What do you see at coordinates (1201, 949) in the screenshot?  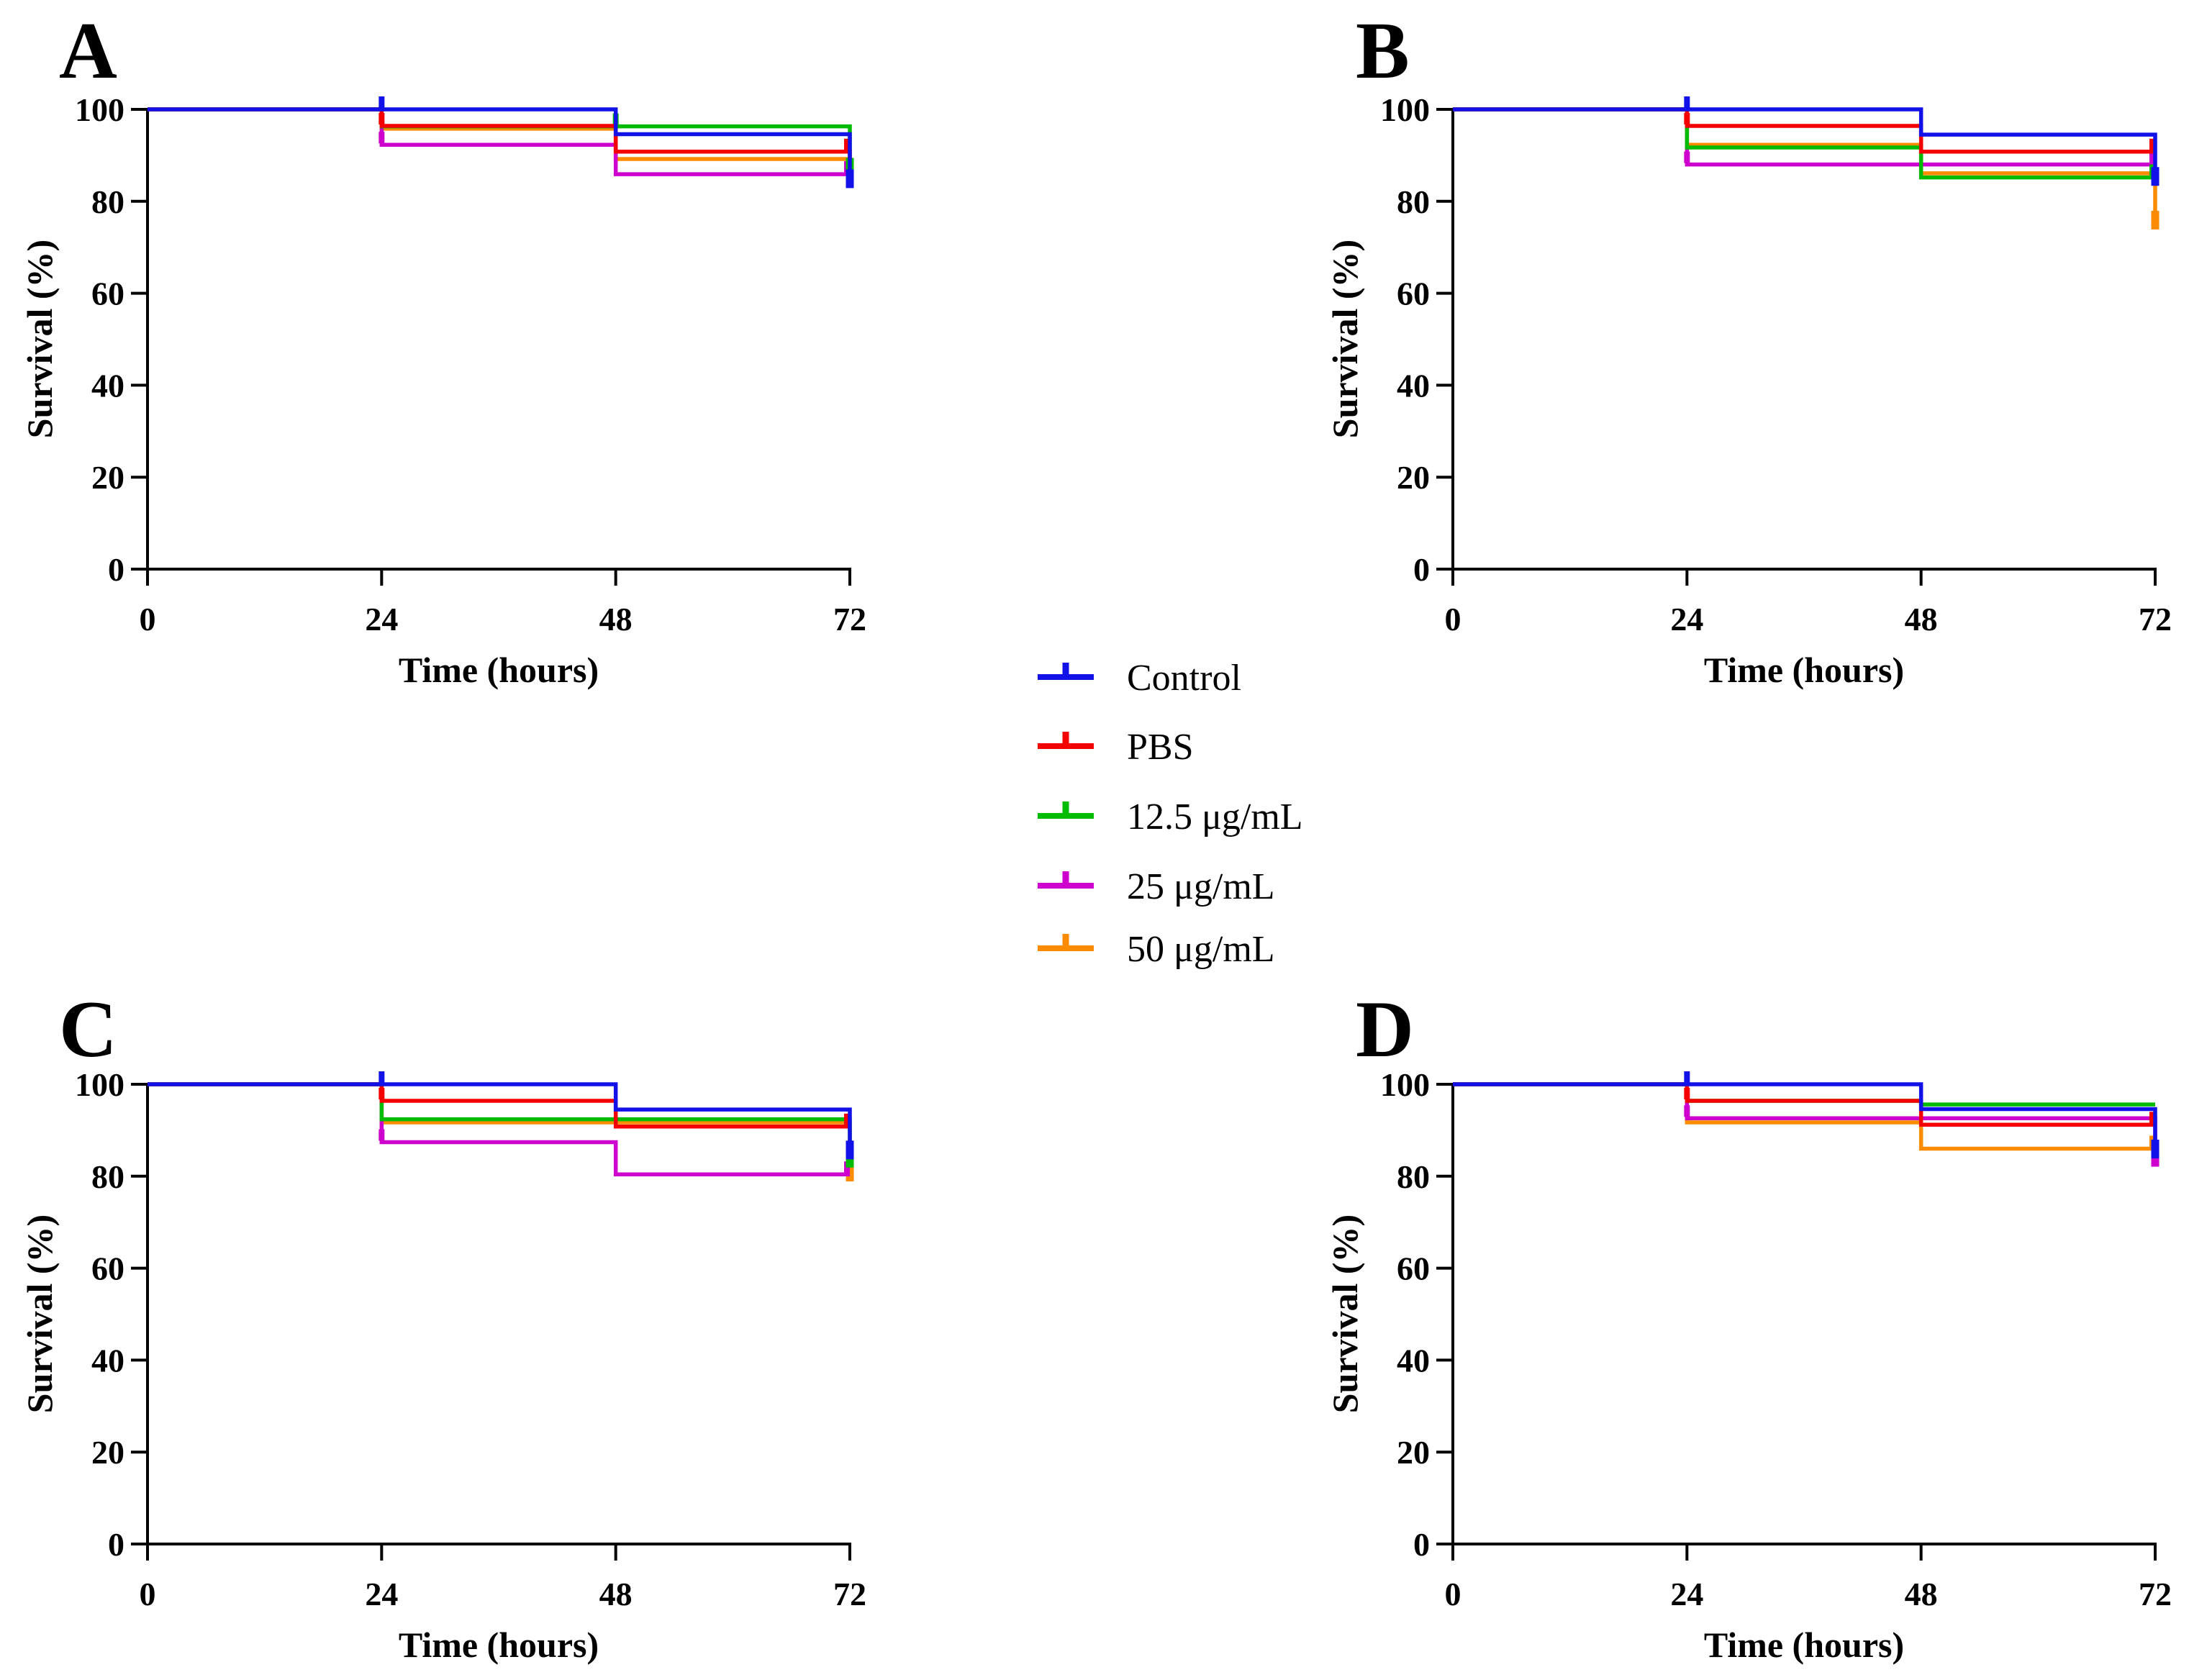 I see `legend-label: 50 μg/mL` at bounding box center [1201, 949].